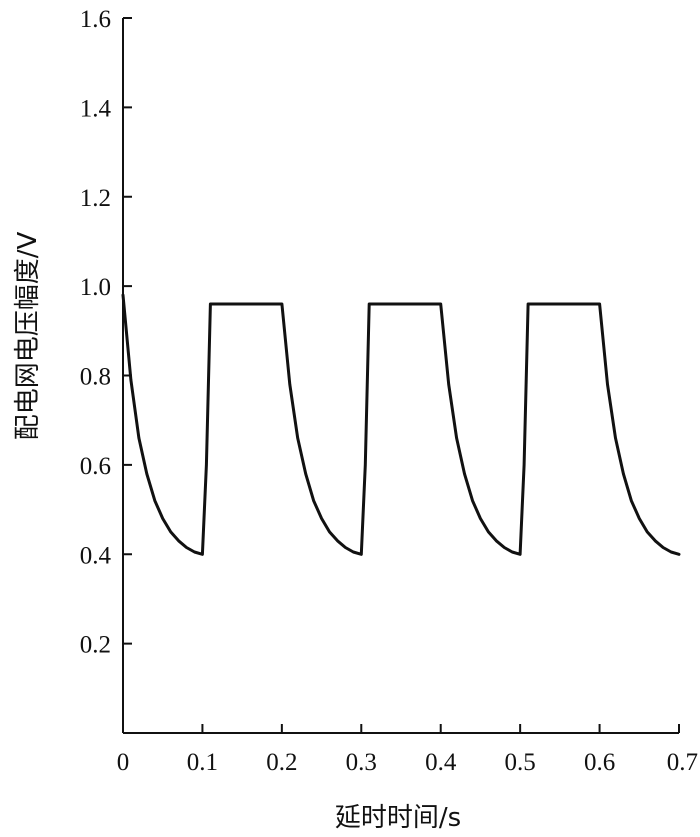  What do you see at coordinates (202, 762) in the screenshot?
I see `x-tick-label: 0.1` at bounding box center [202, 762].